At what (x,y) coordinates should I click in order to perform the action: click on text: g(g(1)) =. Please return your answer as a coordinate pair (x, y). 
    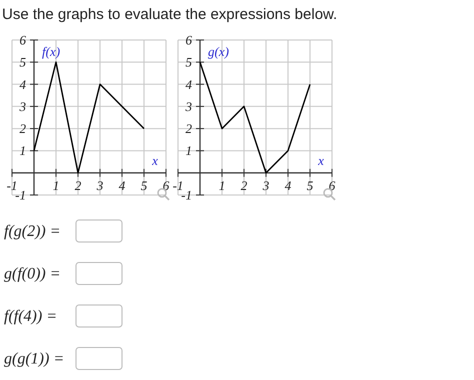
    Looking at the image, I should click on (34, 359).